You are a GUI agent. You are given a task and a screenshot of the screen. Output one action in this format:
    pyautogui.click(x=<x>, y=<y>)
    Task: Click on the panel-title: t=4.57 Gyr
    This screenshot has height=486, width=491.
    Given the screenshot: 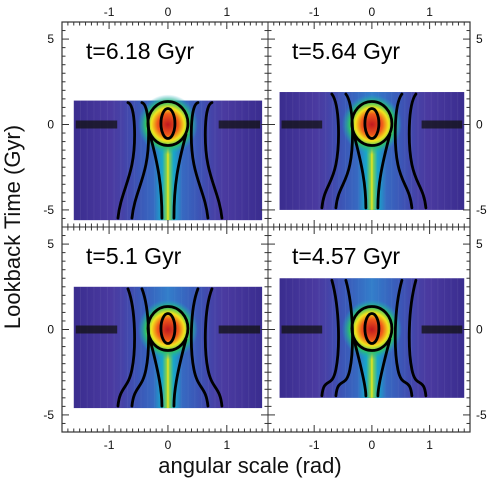 What is the action you would take?
    pyautogui.click(x=346, y=256)
    